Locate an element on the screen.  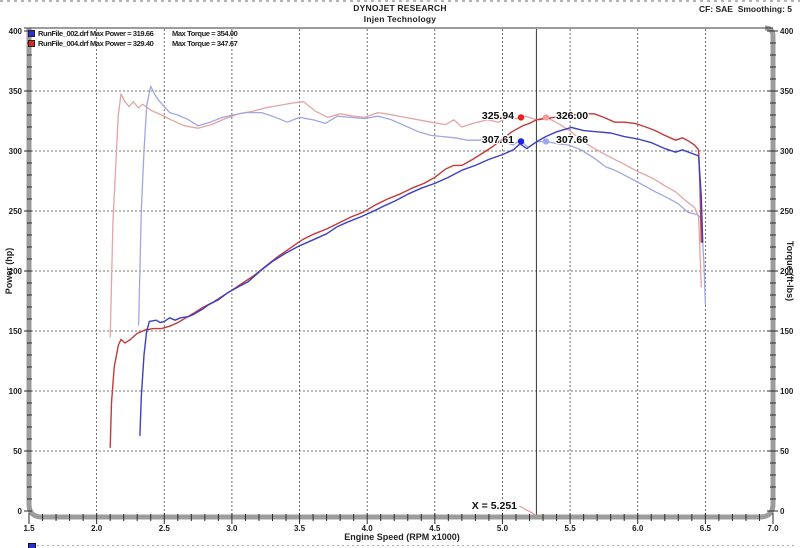
legend-swatch-red-icon is located at coordinates (31, 43).